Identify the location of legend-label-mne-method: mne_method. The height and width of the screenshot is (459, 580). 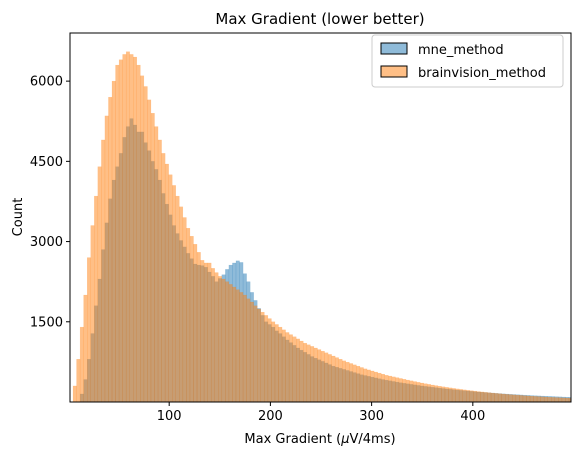
(461, 50).